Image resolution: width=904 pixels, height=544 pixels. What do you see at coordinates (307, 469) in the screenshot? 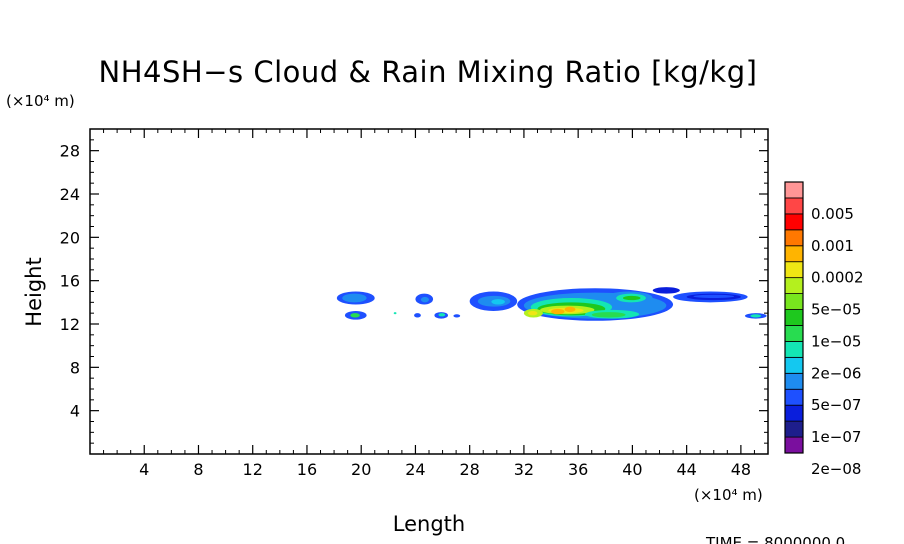
I see `x-tick-label: 16` at bounding box center [307, 469].